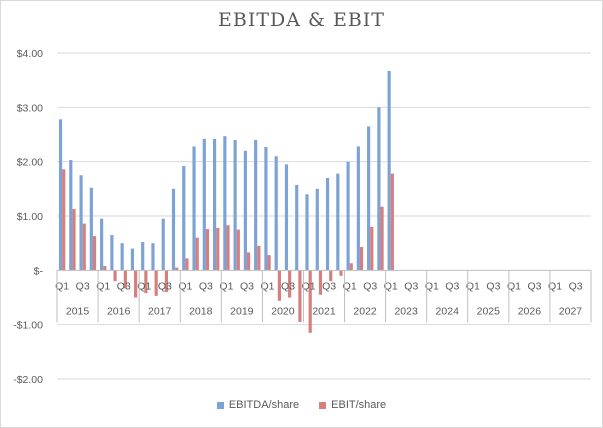  What do you see at coordinates (324, 311) in the screenshot?
I see `year-tick-label: 2021` at bounding box center [324, 311].